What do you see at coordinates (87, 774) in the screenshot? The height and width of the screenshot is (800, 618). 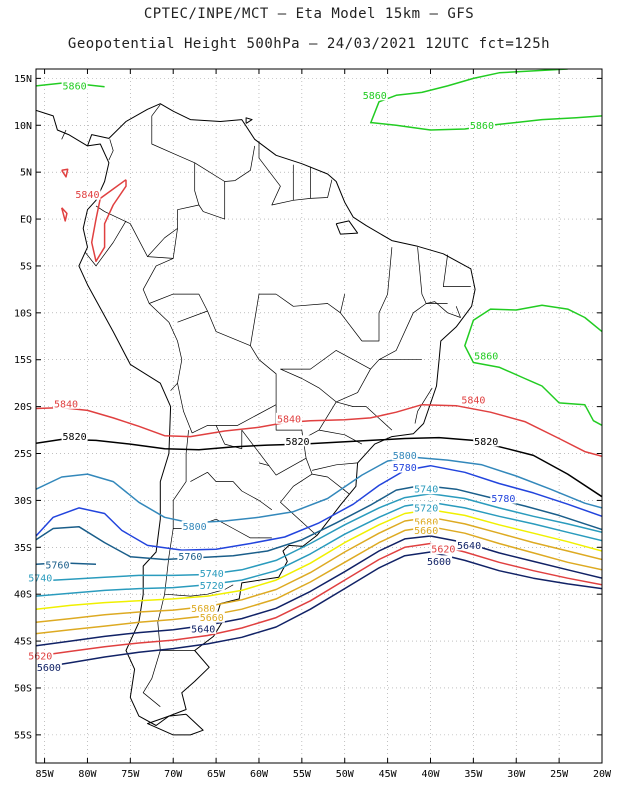 I see `lon-tick-label: 80W` at bounding box center [87, 774].